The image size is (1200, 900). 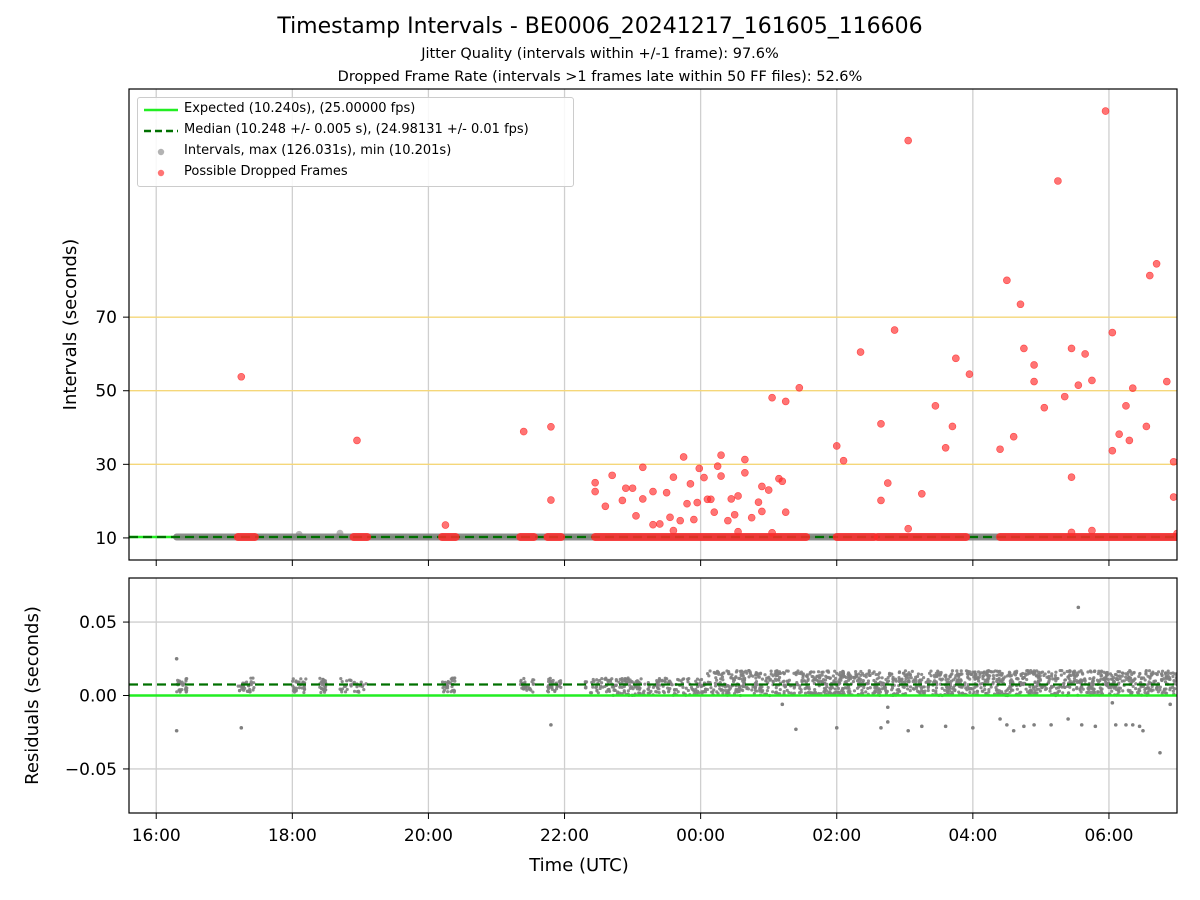 I want to click on intervals-y-tick-label: 70, so click(x=106, y=318).